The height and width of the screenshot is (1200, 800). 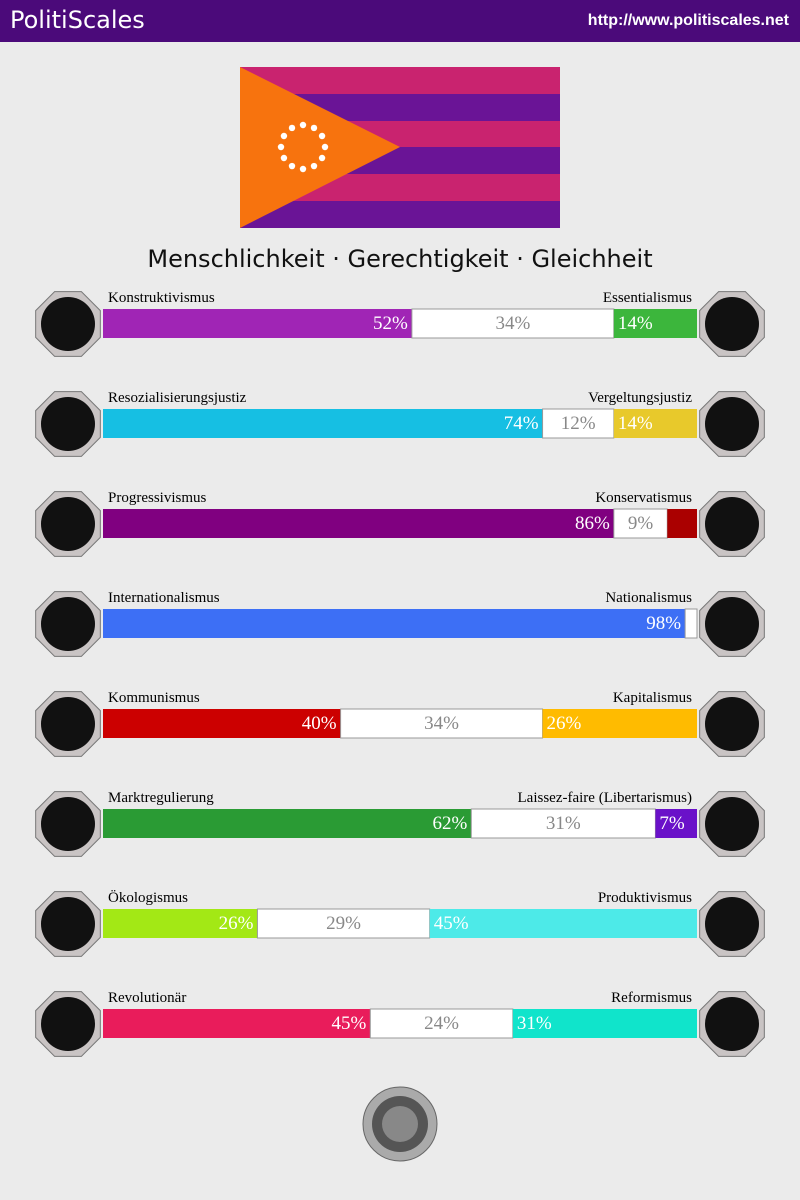 What do you see at coordinates (161, 798) in the screenshot?
I see `left-label: Marktregulierung` at bounding box center [161, 798].